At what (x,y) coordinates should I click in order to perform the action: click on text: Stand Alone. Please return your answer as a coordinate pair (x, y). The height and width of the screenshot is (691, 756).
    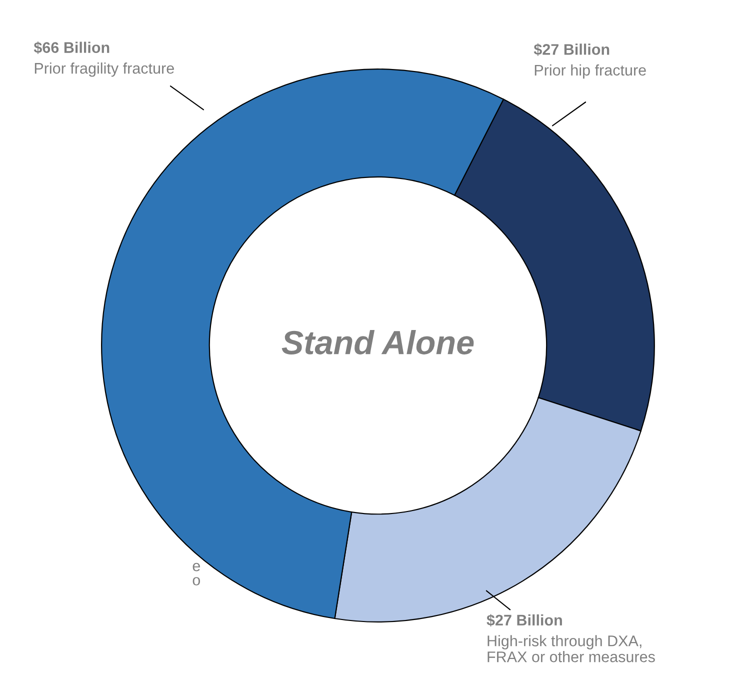
    Looking at the image, I should click on (378, 342).